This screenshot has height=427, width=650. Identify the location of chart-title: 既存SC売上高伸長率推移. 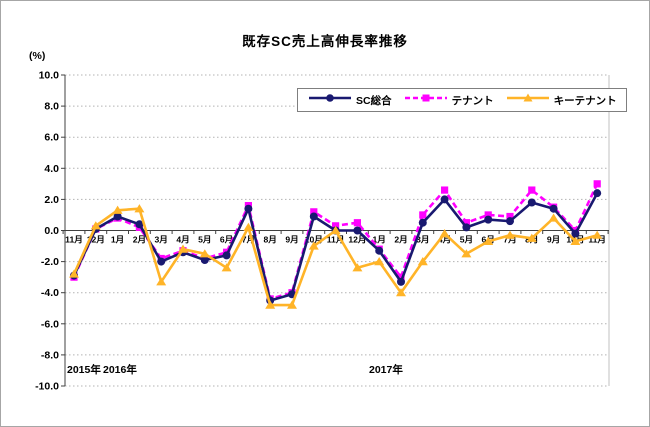
(325, 41).